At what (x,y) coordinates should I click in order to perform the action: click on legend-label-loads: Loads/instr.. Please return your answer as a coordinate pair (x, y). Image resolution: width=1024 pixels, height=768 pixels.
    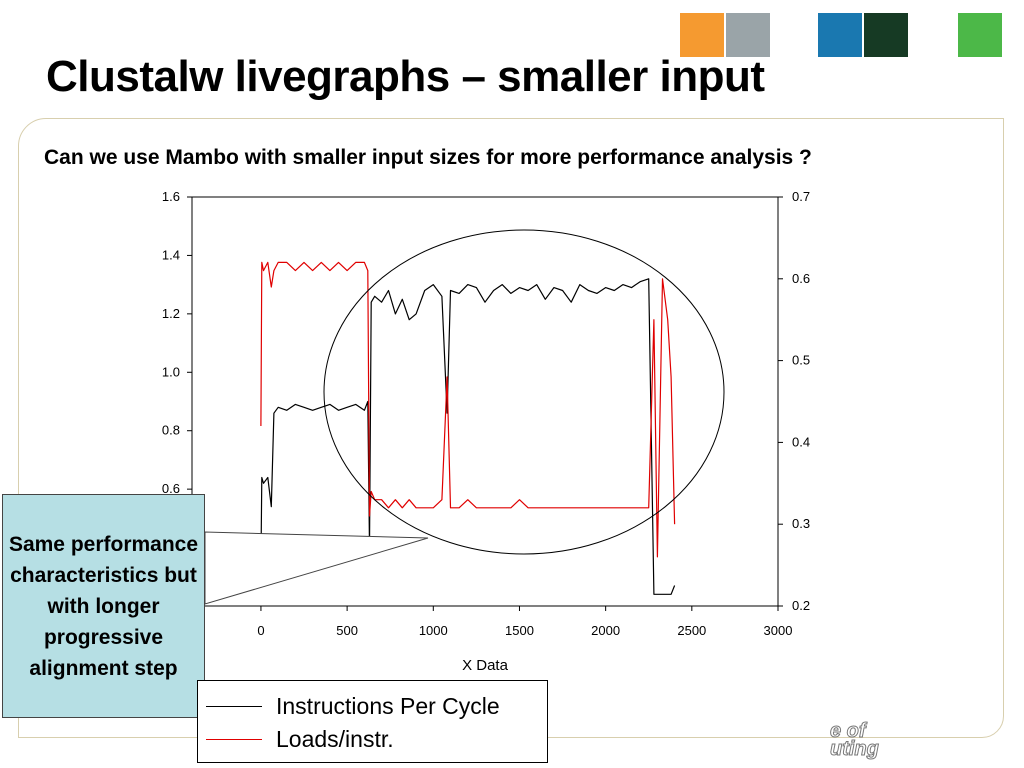
    Looking at the image, I should click on (335, 739).